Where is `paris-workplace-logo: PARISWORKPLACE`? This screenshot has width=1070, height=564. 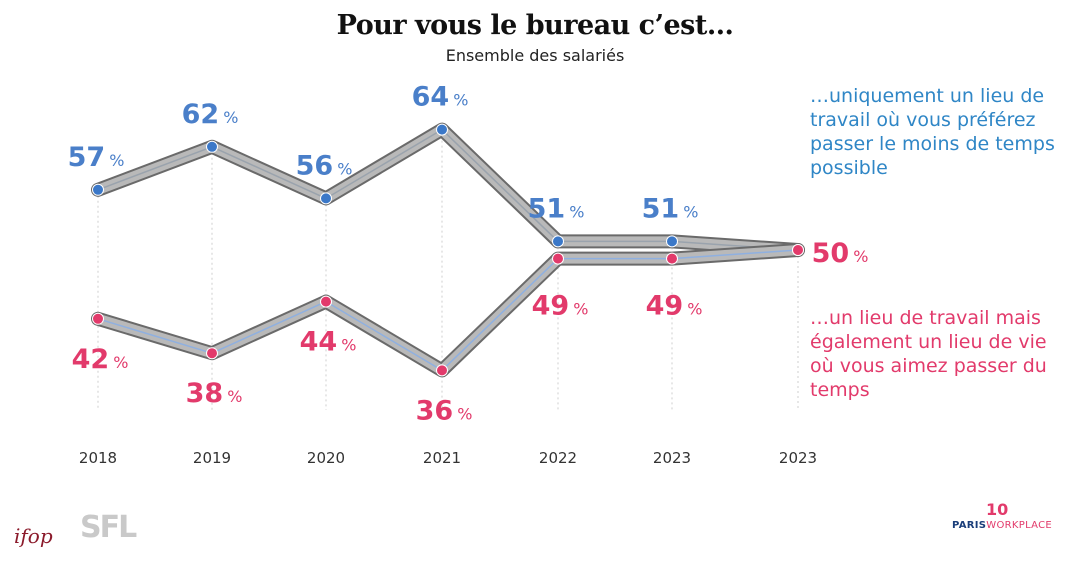 paris-workplace-logo: PARISWORKPLACE is located at coordinates (1002, 525).